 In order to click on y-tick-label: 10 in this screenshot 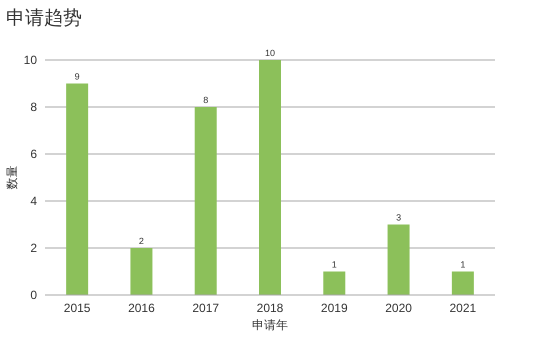, I will do `click(31, 60)`.